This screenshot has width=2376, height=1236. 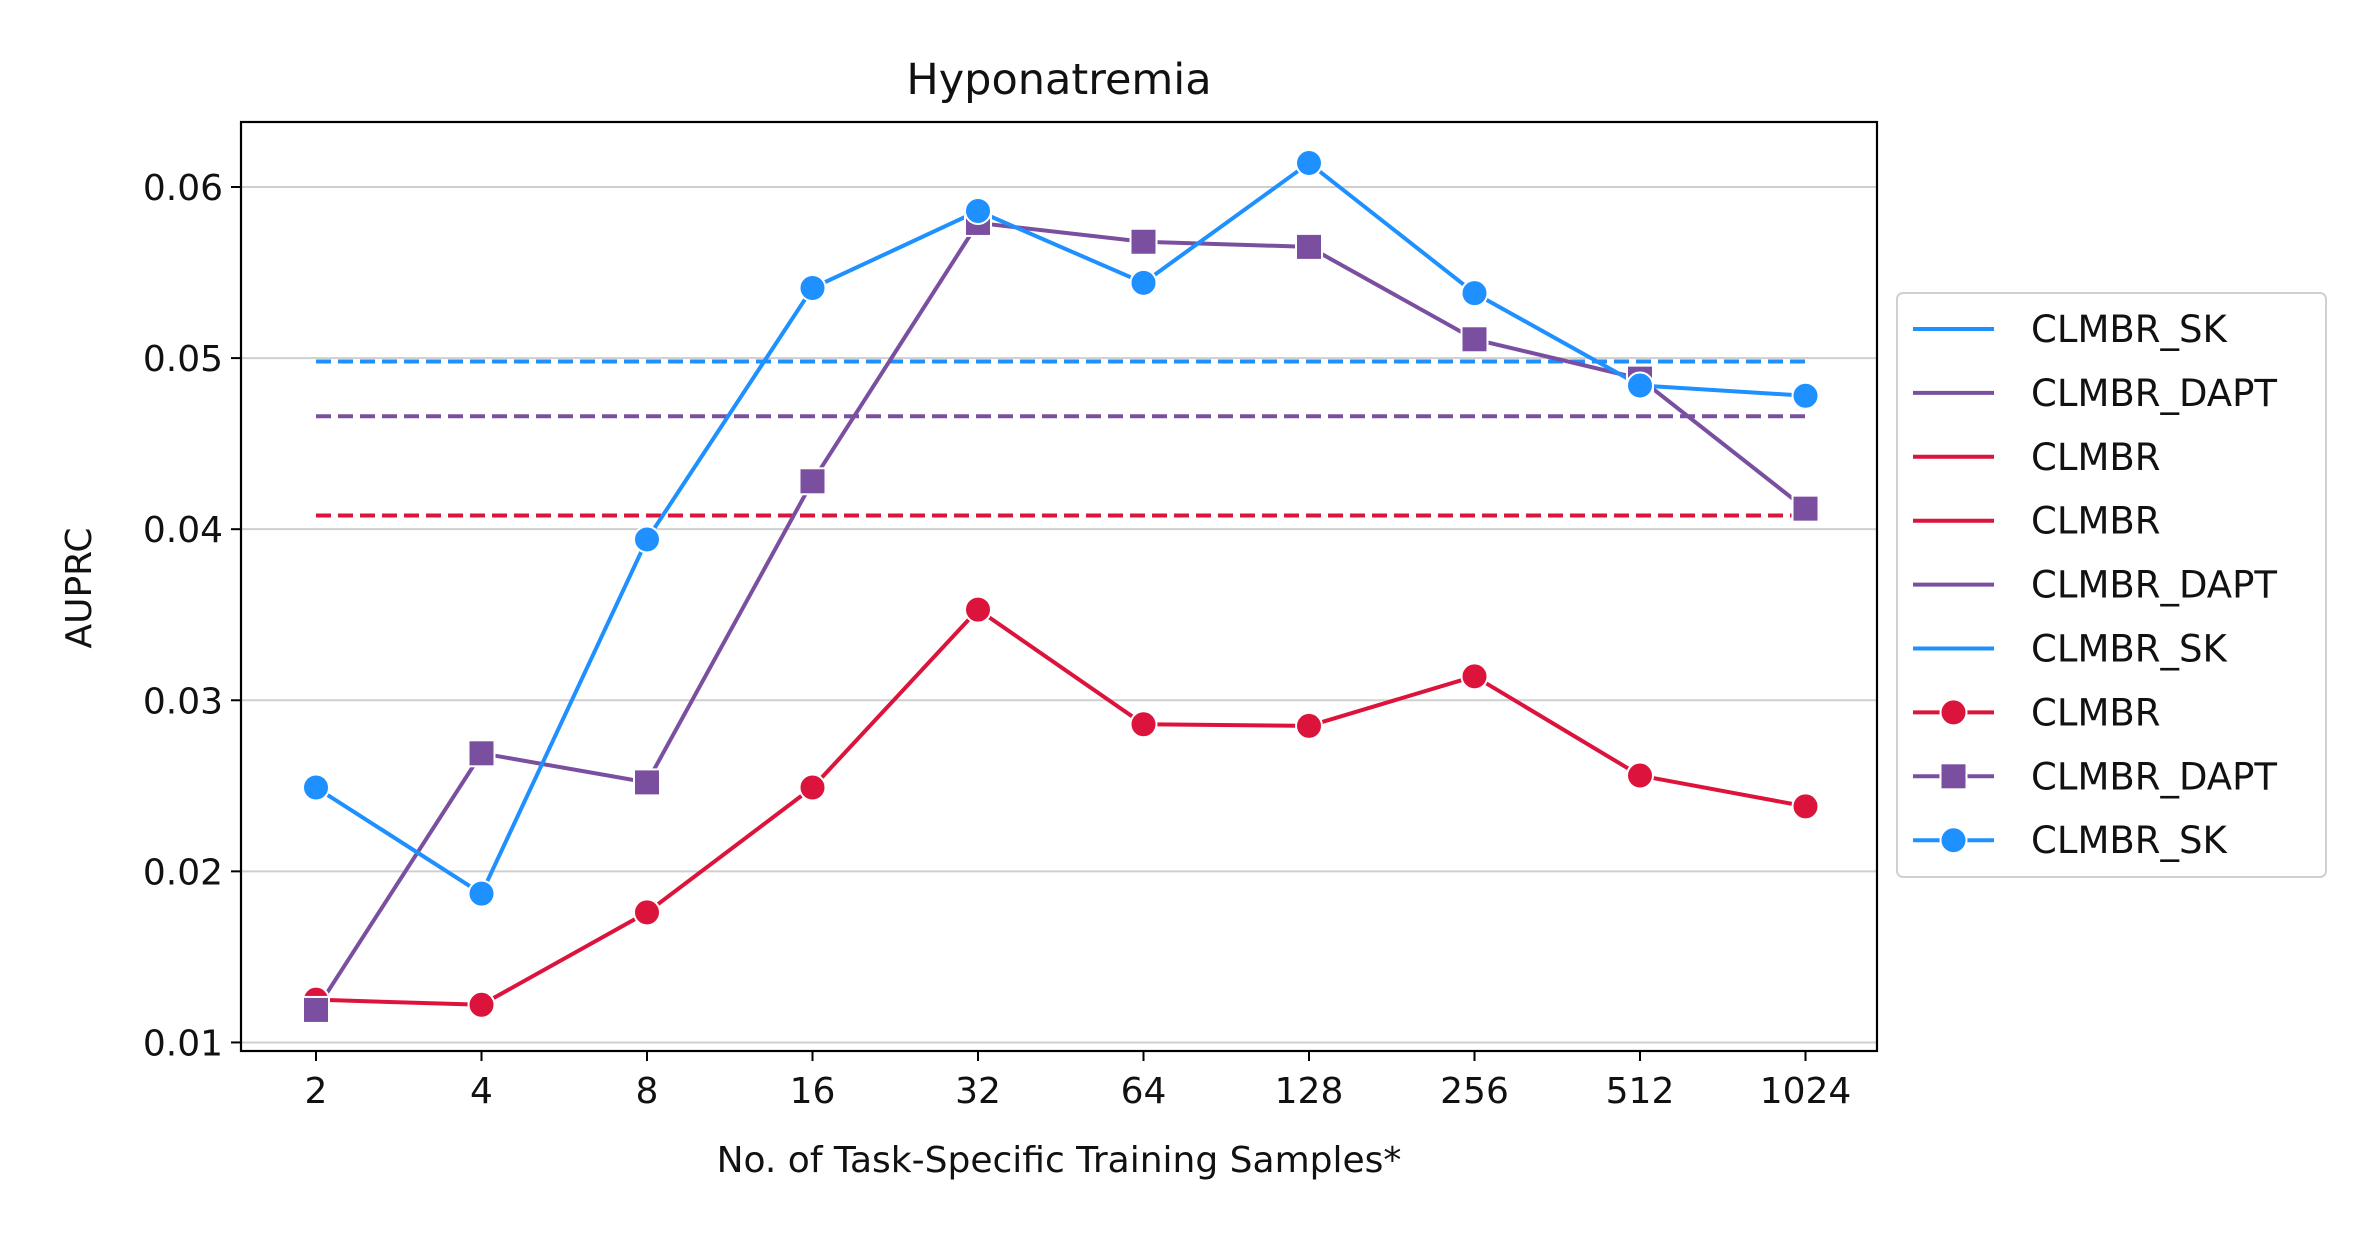 I want to click on y-tick-label: 0.01, so click(x=183, y=1043).